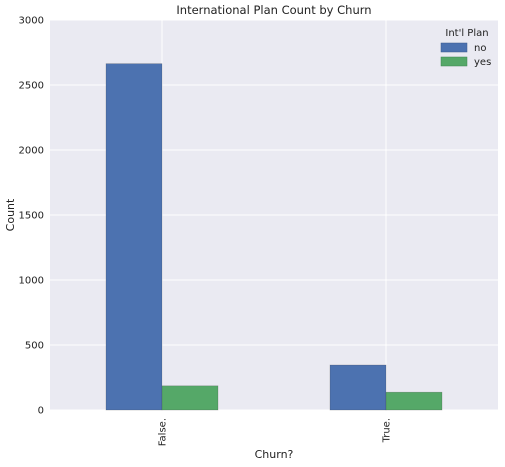  What do you see at coordinates (10, 214) in the screenshot?
I see `y-axis-title: Count` at bounding box center [10, 214].